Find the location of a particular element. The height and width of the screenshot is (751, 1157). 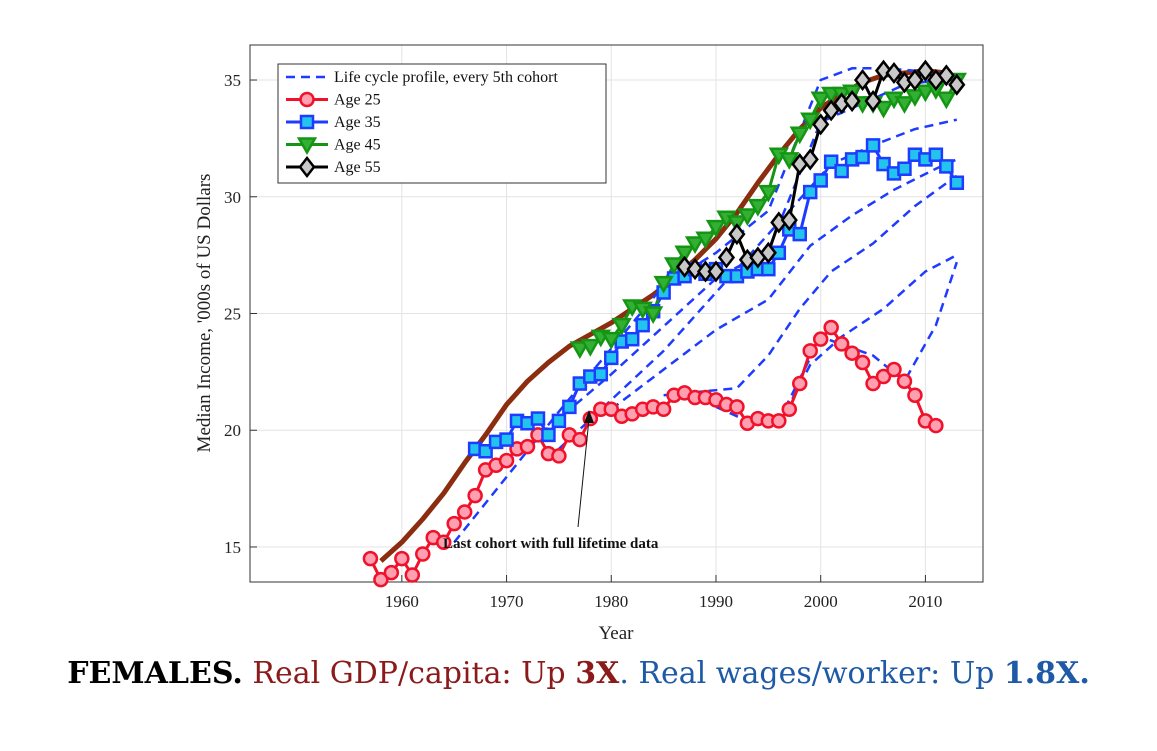

caption-gdp-text: Real GDP/capita: Up is located at coordinates (409, 673).